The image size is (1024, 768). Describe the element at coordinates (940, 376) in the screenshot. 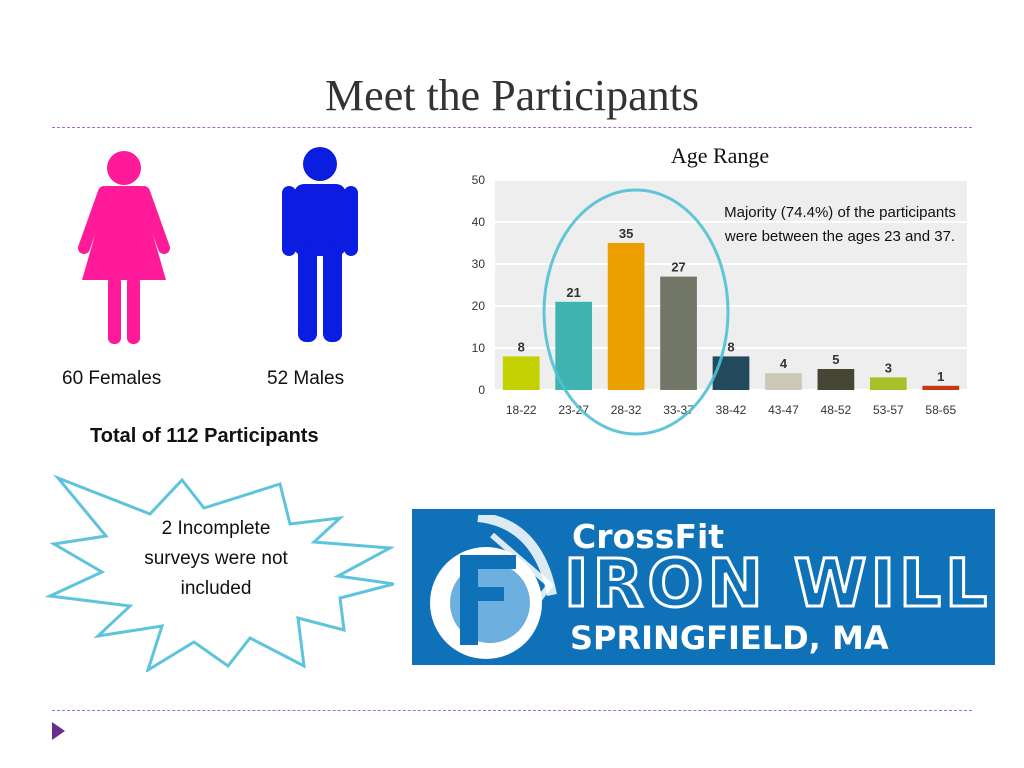

I see `bar-value-label: 1` at that location.